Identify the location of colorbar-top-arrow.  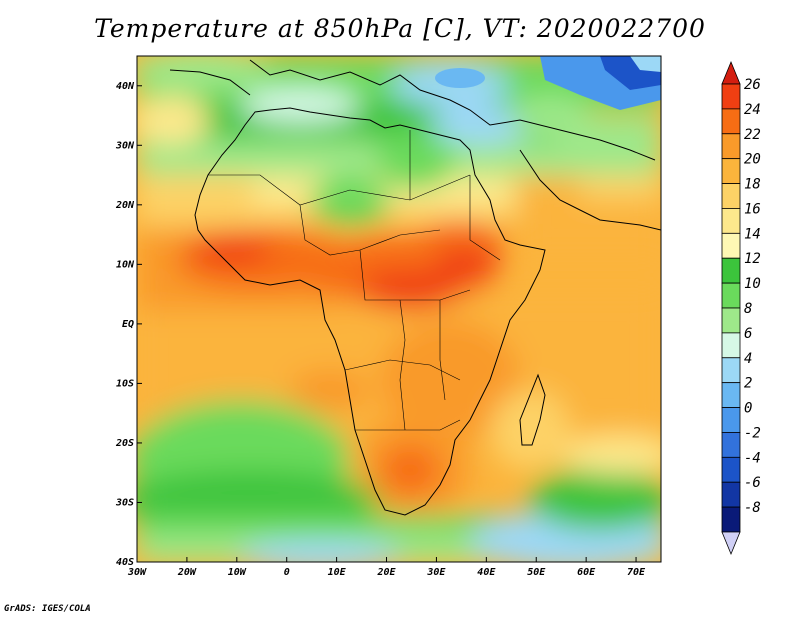
(731, 72).